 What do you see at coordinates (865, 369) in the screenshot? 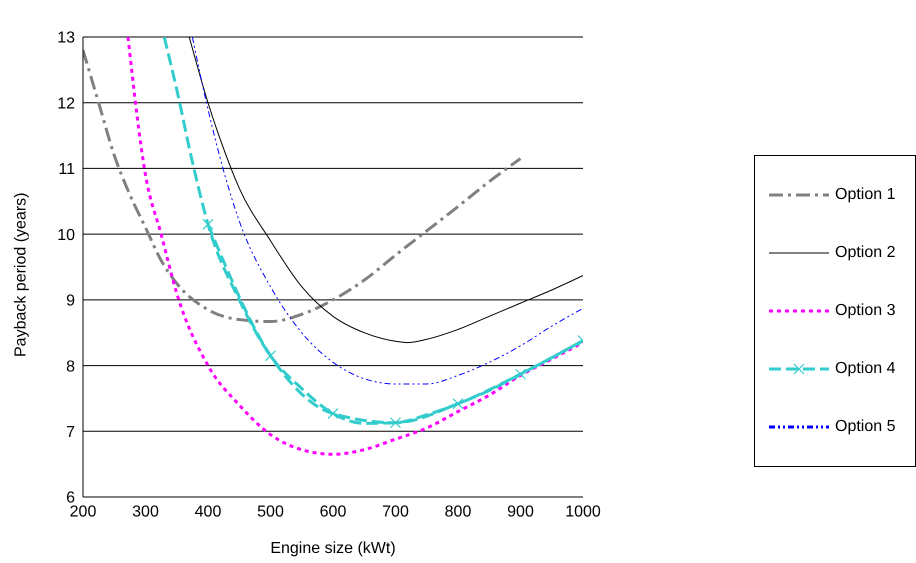
I see `legend-label: Option 4` at bounding box center [865, 369].